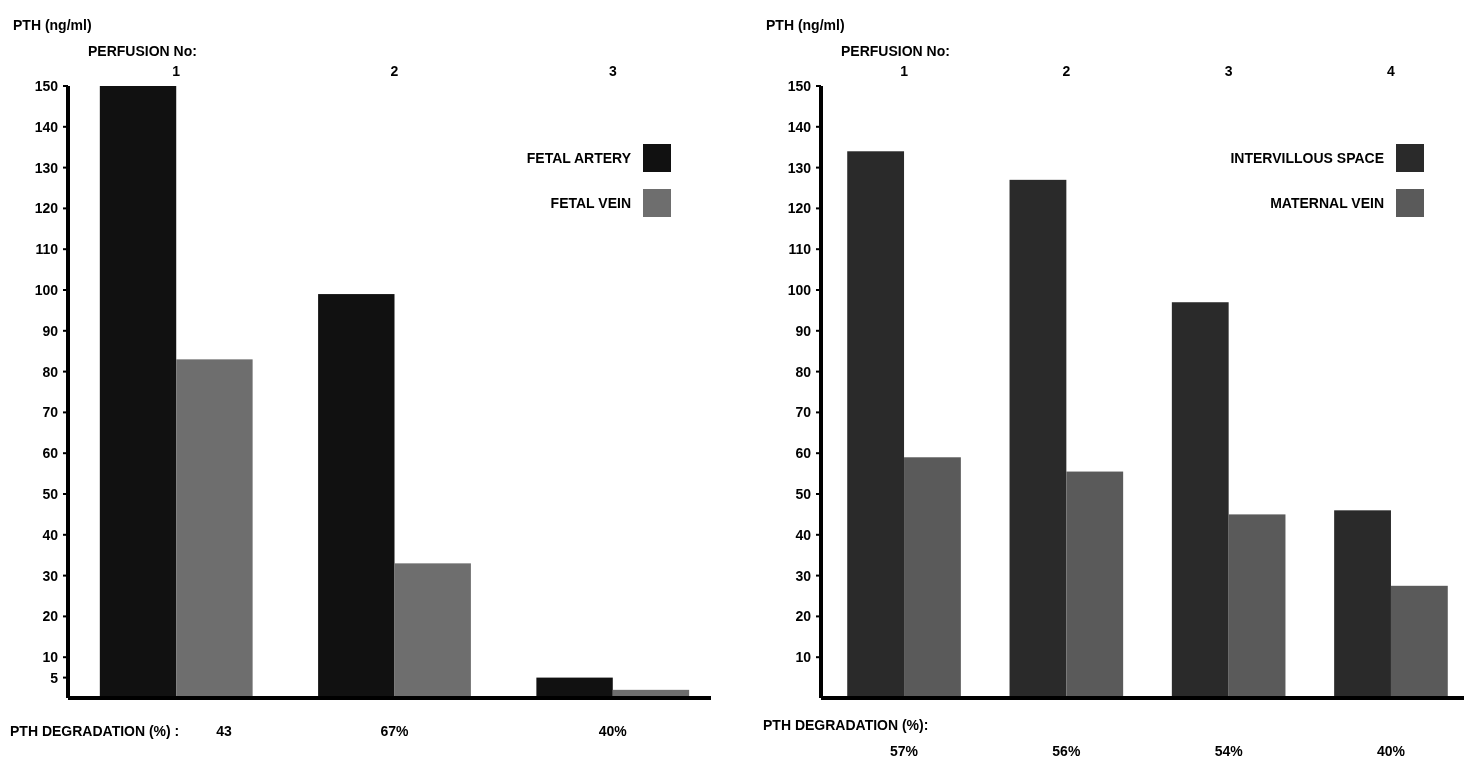 The image size is (1482, 765). What do you see at coordinates (54, 677) in the screenshot?
I see `y-tick-label: 5` at bounding box center [54, 677].